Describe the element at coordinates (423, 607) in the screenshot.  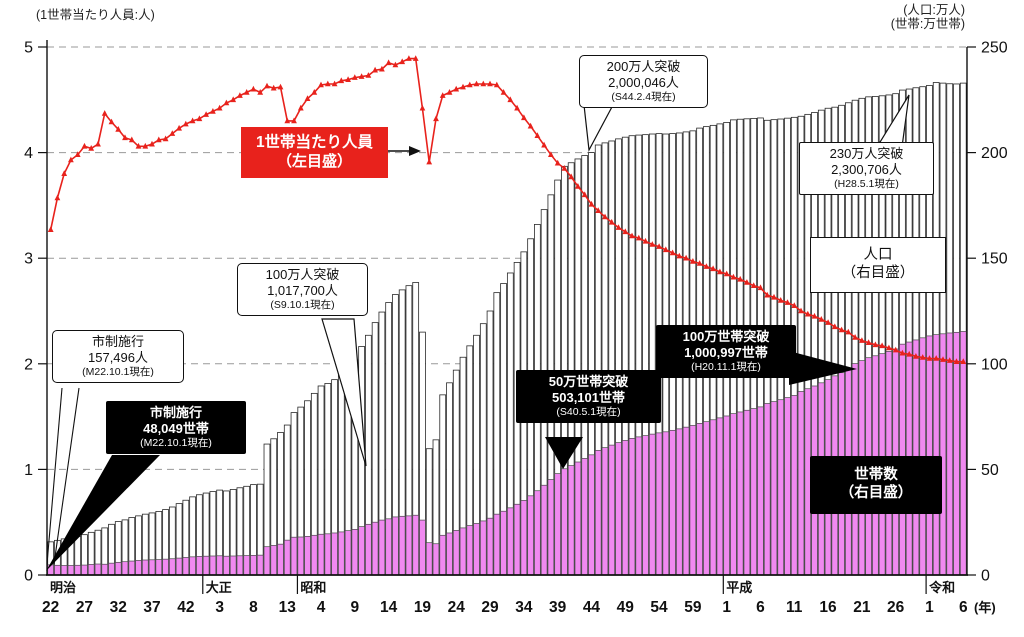
I see `svg-text: 19` at that location.